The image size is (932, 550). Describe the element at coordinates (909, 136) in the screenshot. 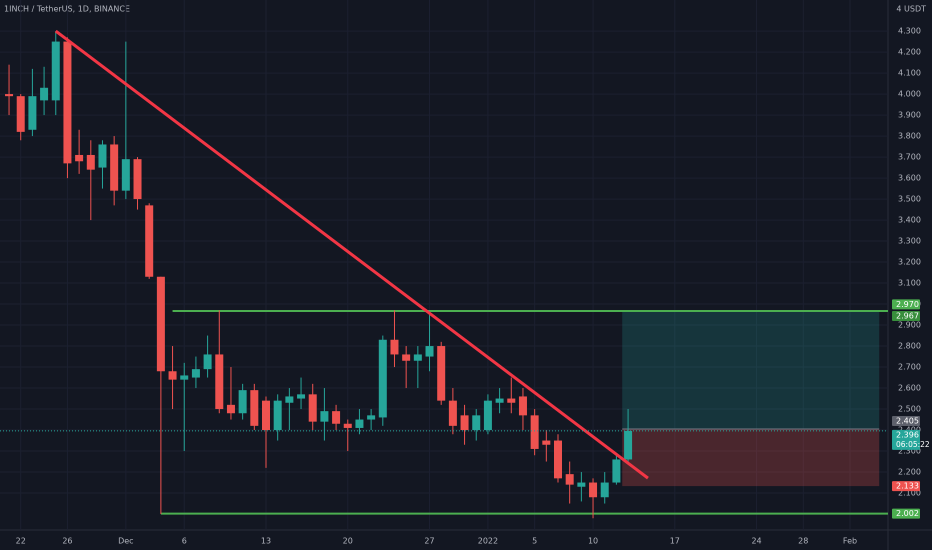

I see `y-tick-label: 3.800` at that location.